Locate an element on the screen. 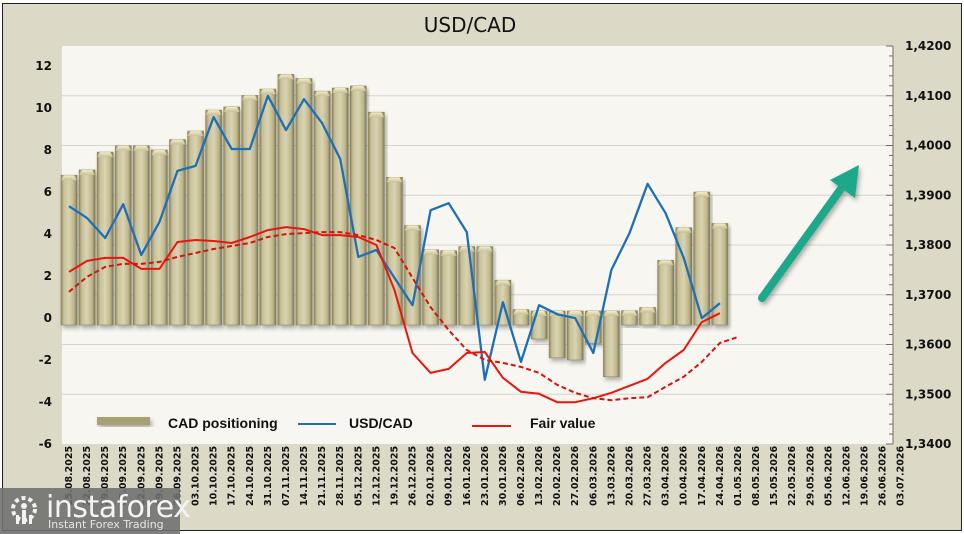 This screenshot has height=534, width=964. x-tick-label: 05.09.2025 is located at coordinates (123, 476).